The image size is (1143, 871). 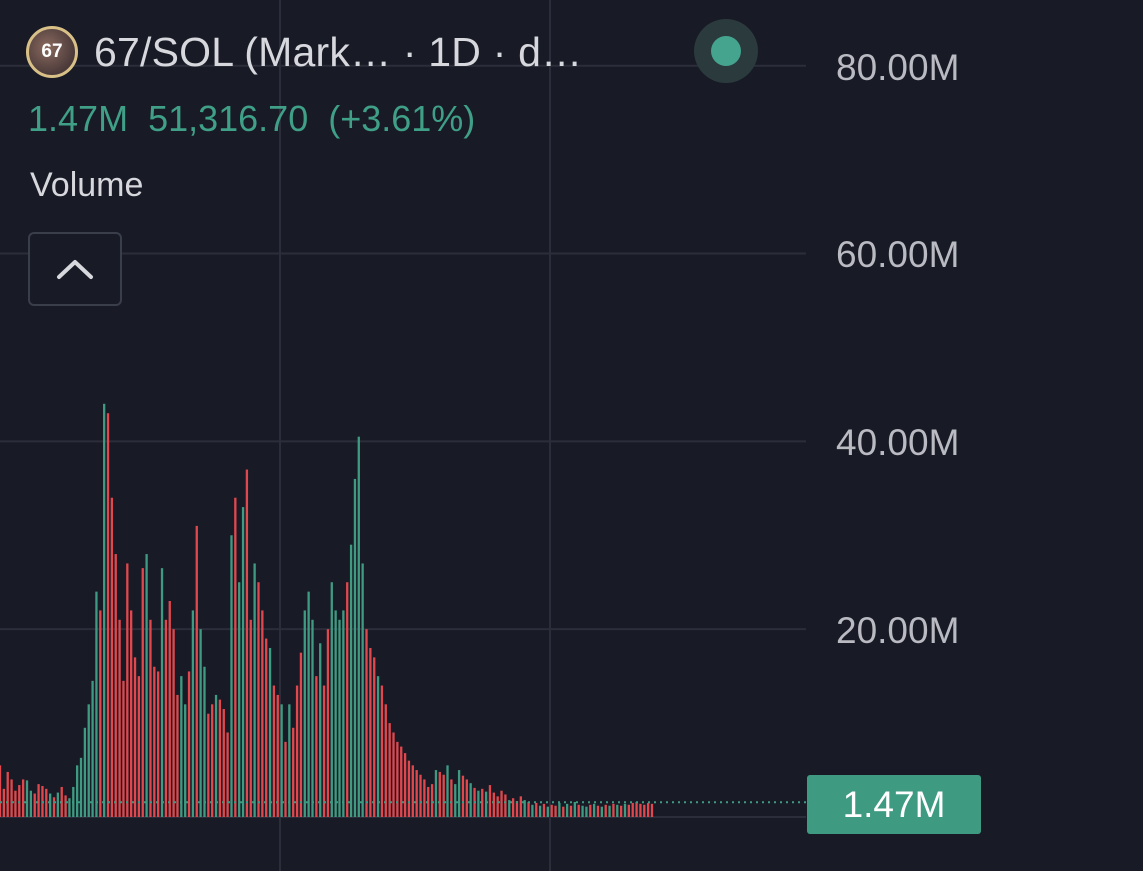 What do you see at coordinates (898, 442) in the screenshot?
I see `y-tick-label-40m: 40.00M` at bounding box center [898, 442].